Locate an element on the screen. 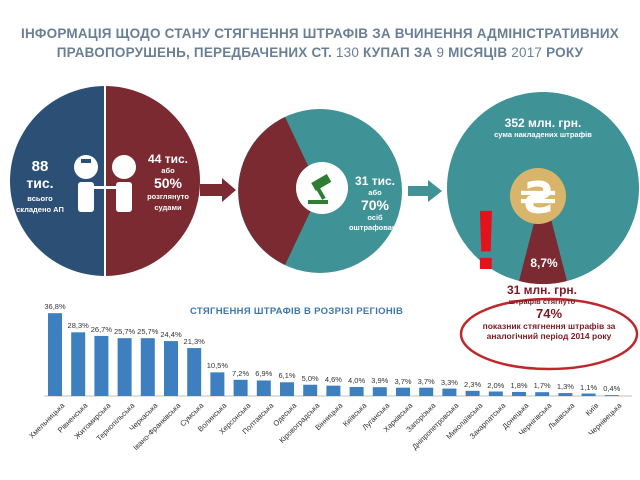 The image size is (640, 480). circle1-right-text: 44 тис. або 50% розглянуто судами is located at coordinates (168, 182).